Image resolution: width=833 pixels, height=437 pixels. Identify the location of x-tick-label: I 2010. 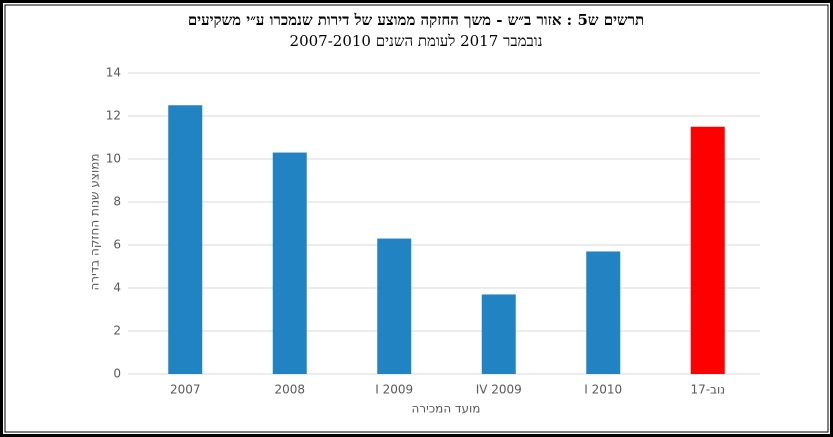
(603, 390).